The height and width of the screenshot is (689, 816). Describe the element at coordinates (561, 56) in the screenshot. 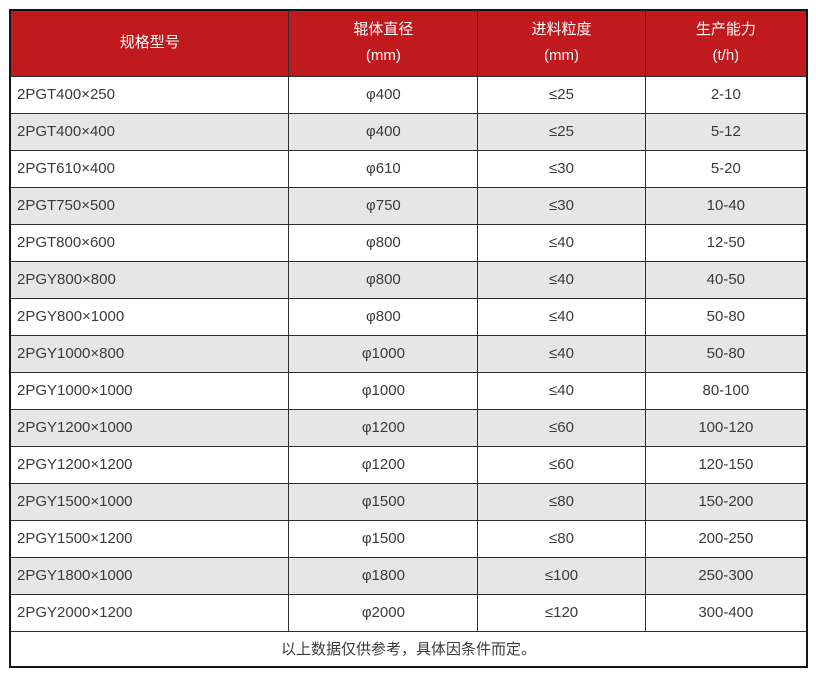

I see `header-feed-size-unit: (mm)` at that location.